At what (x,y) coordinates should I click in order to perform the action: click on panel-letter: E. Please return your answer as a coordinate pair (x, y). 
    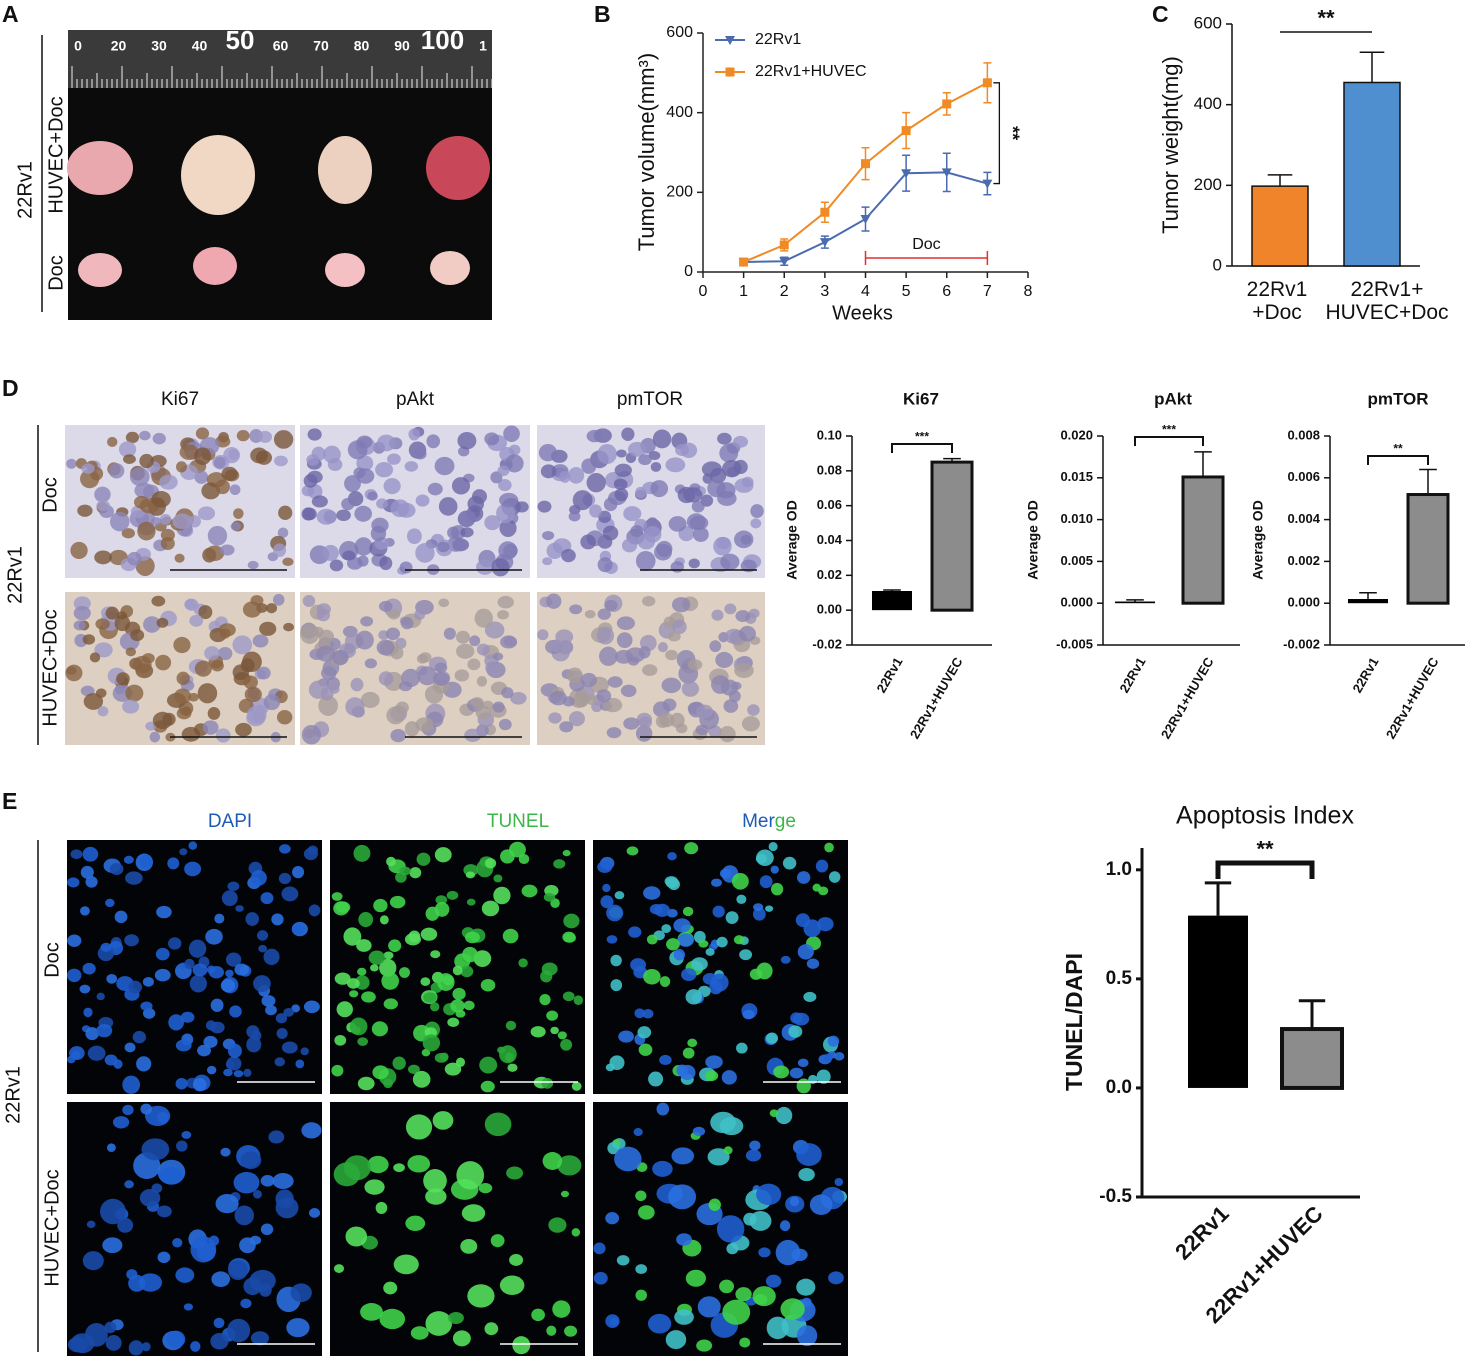
    Looking at the image, I should click on (9, 801).